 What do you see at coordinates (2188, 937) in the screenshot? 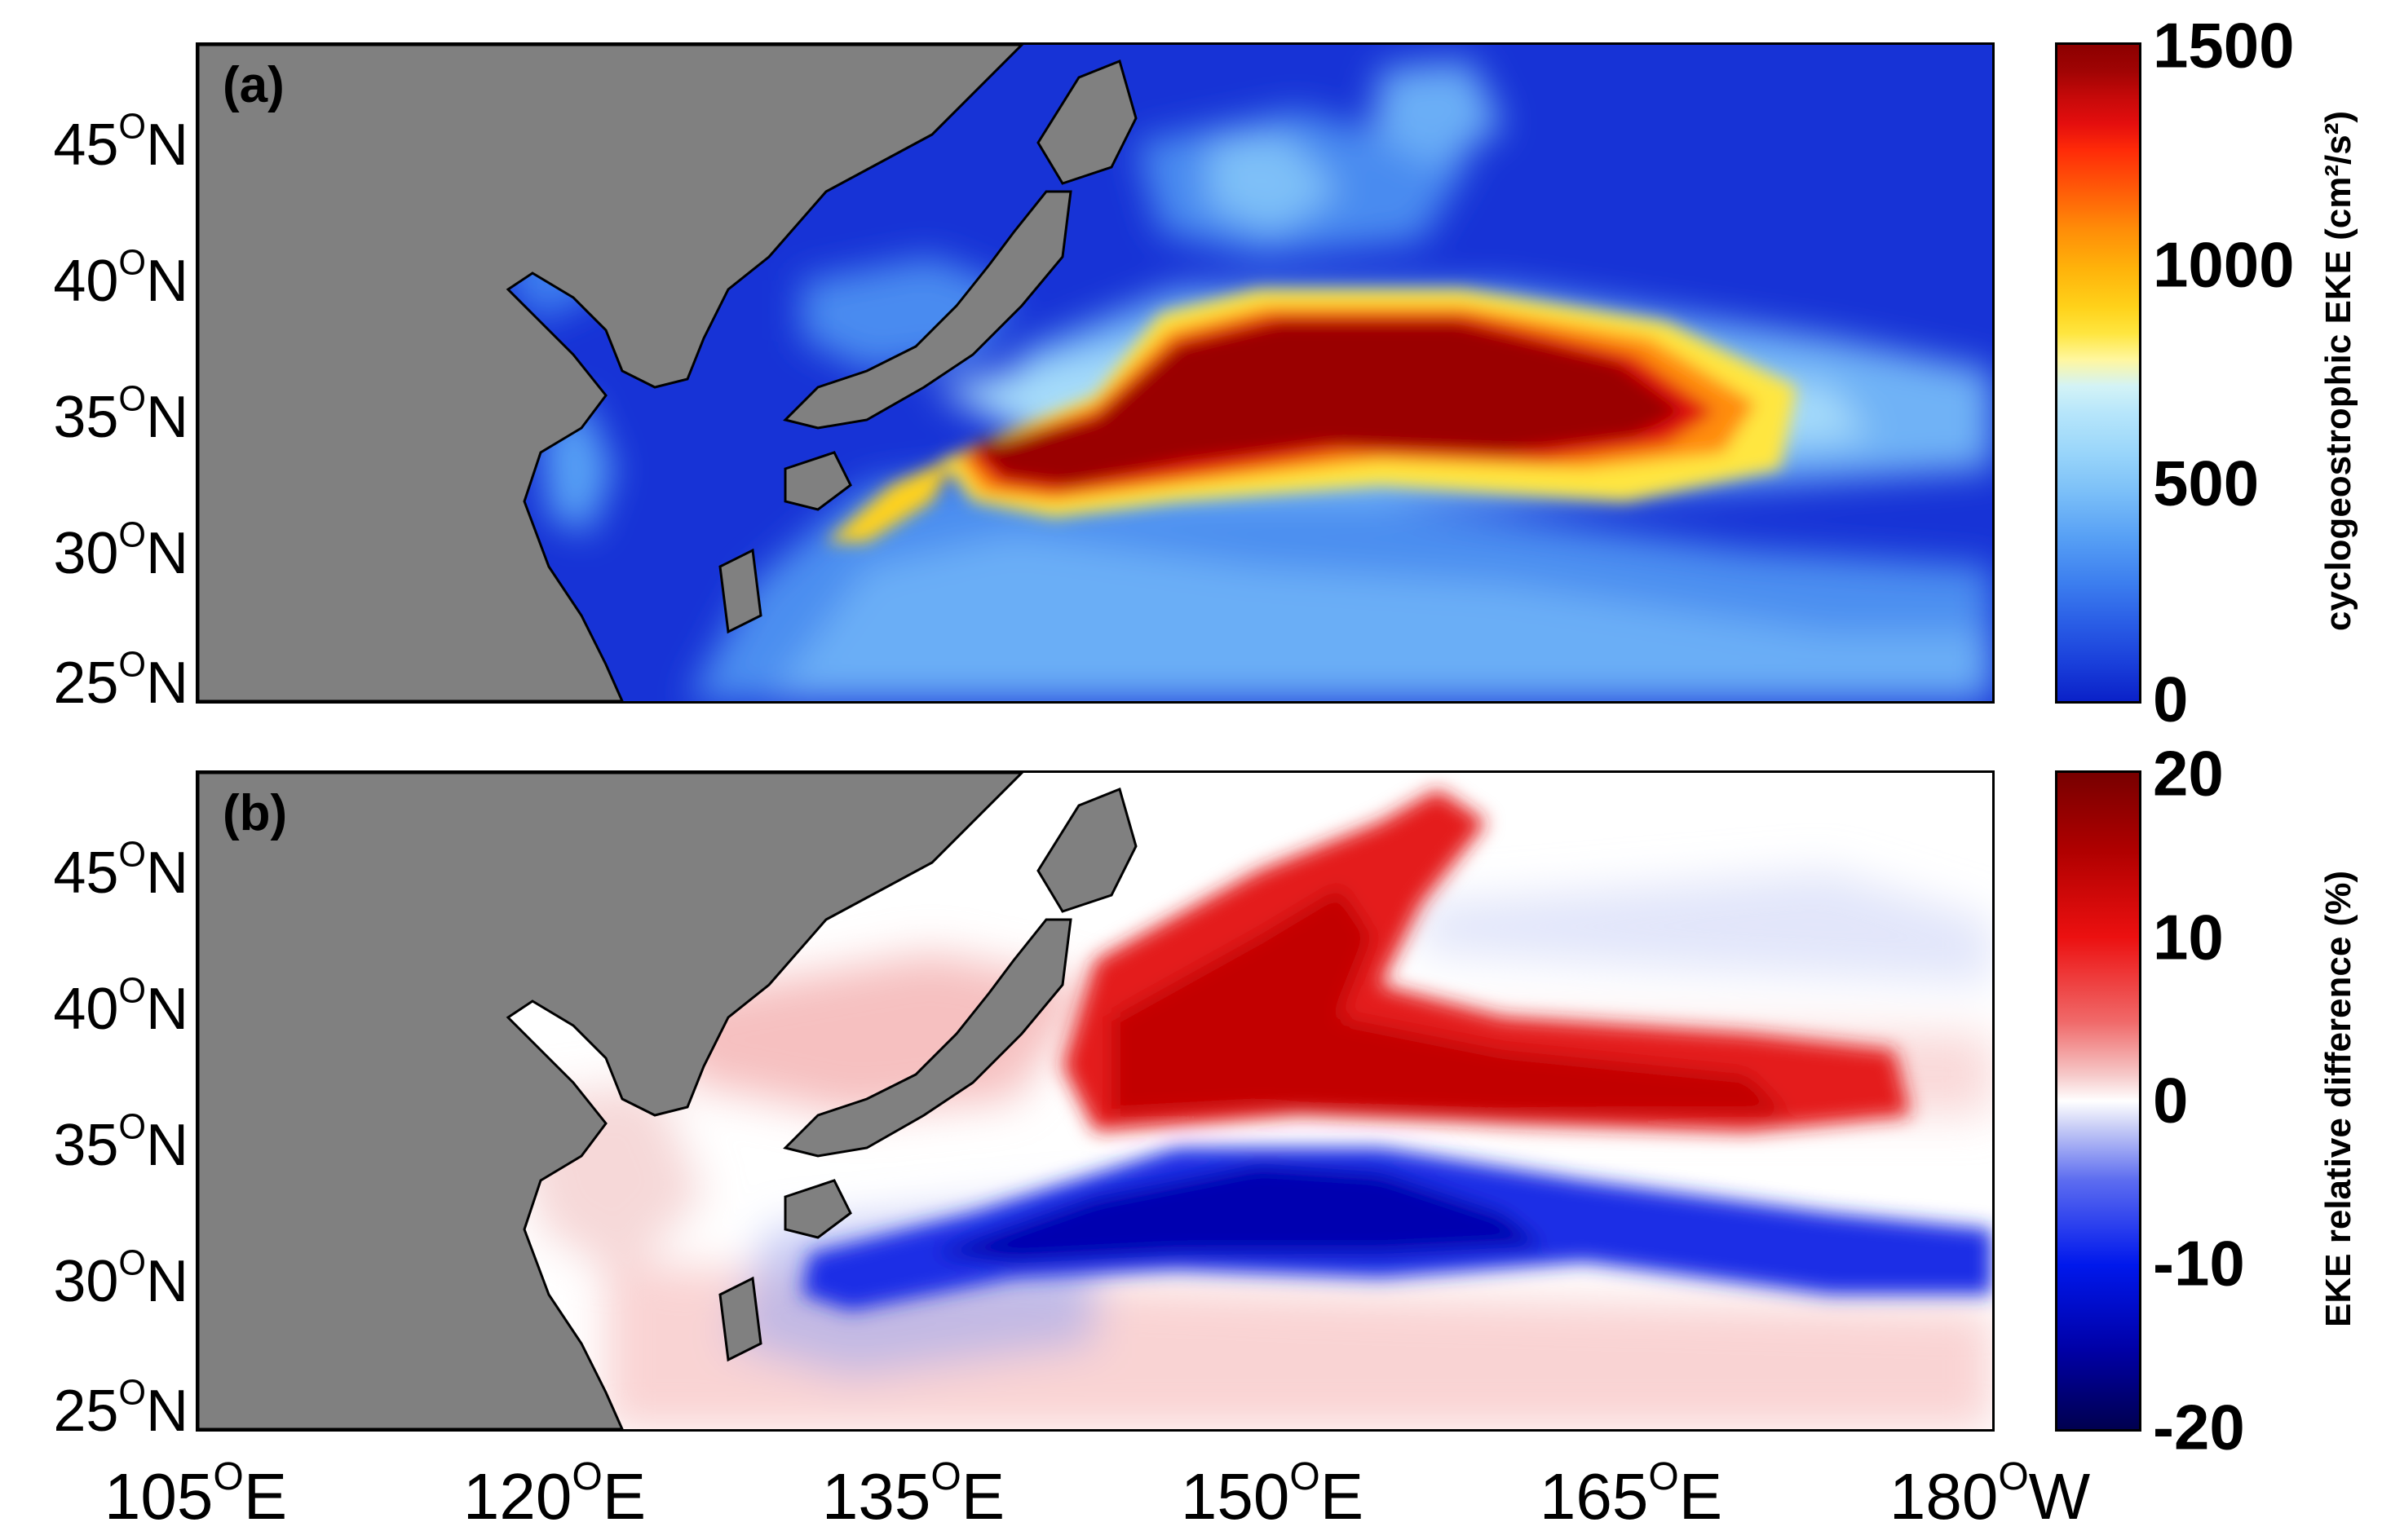
I see `colorbar-tick: 10` at bounding box center [2188, 937].